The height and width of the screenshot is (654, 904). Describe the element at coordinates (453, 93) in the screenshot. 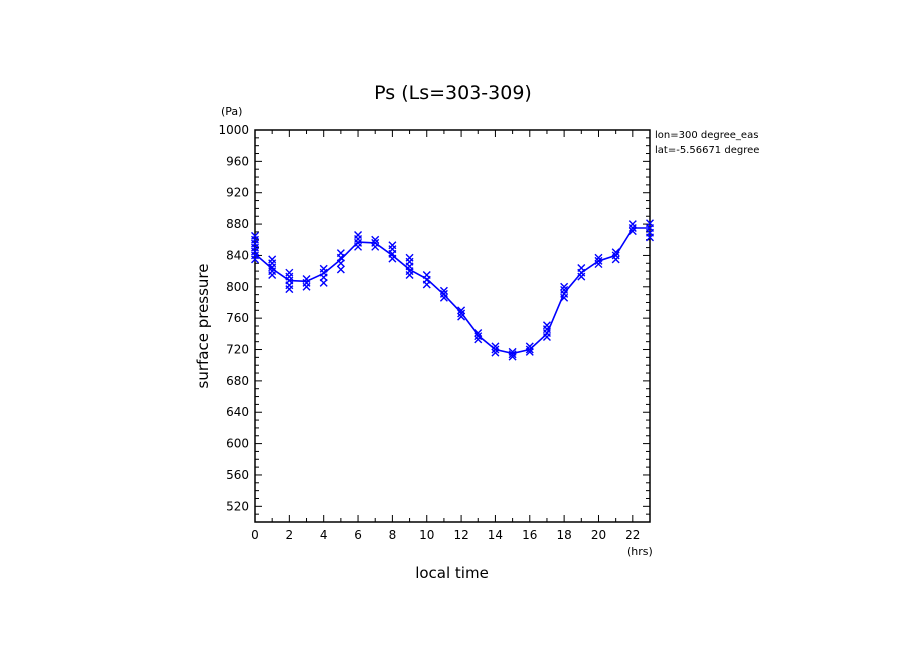

I see `chart-title: Ps (Ls=303-309)` at that location.